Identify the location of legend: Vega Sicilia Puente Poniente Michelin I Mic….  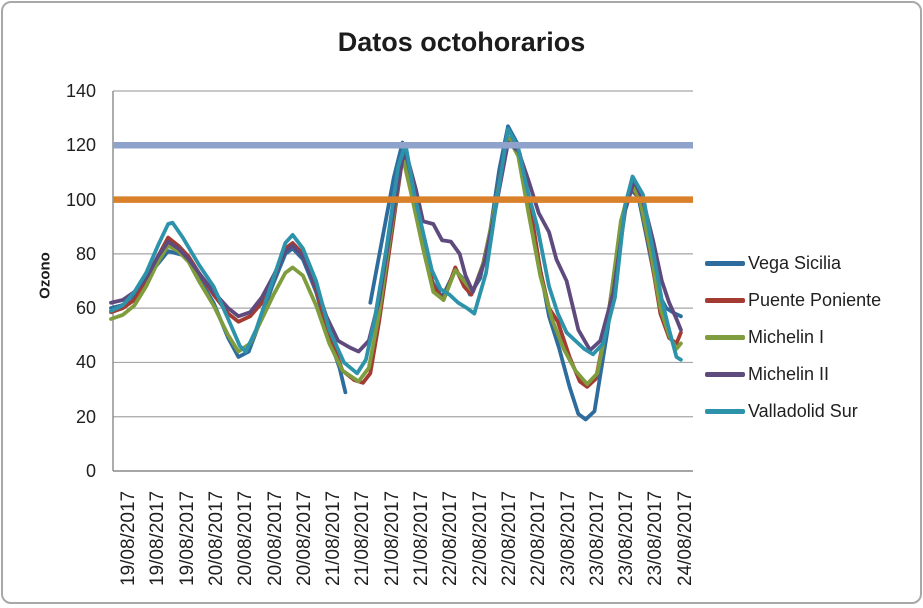
(793, 337).